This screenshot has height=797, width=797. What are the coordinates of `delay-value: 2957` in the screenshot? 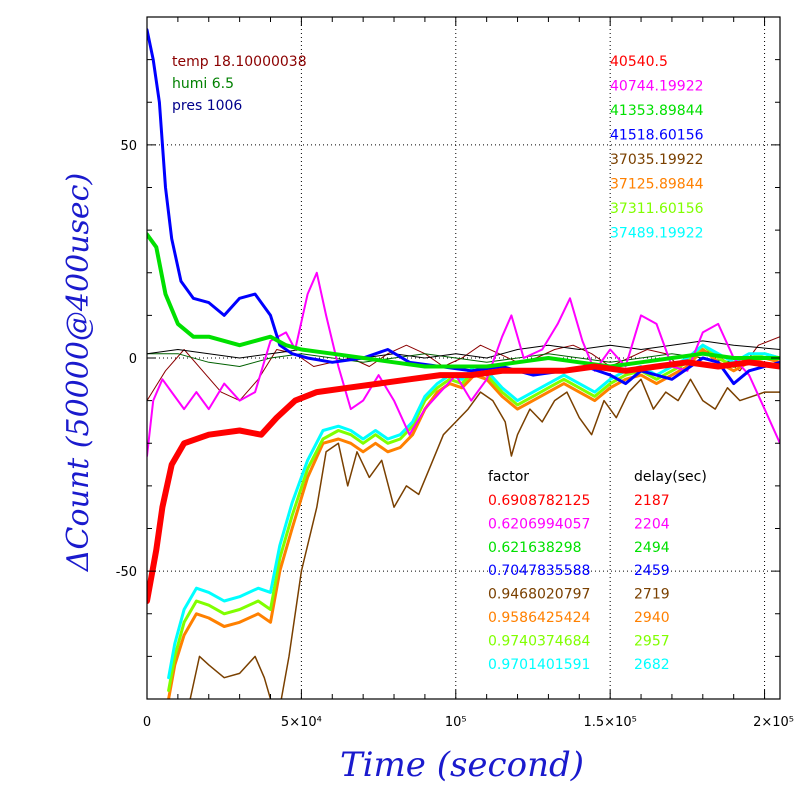 It's located at (652, 641).